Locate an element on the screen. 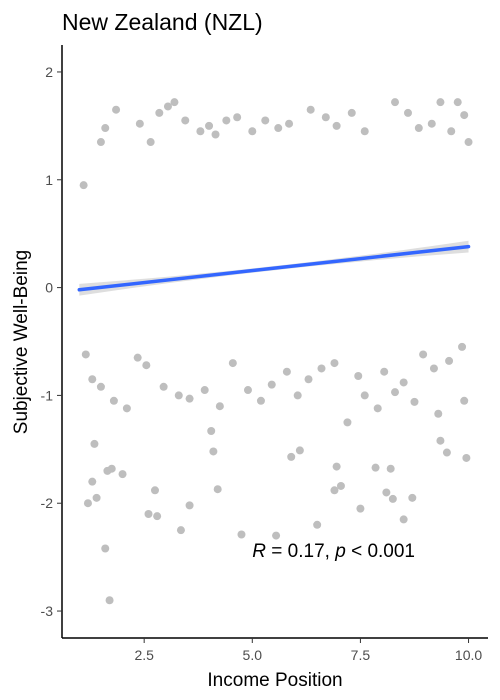 This screenshot has height=700, width=500. y-axis-title: Subjective Well-Being is located at coordinates (21, 342).